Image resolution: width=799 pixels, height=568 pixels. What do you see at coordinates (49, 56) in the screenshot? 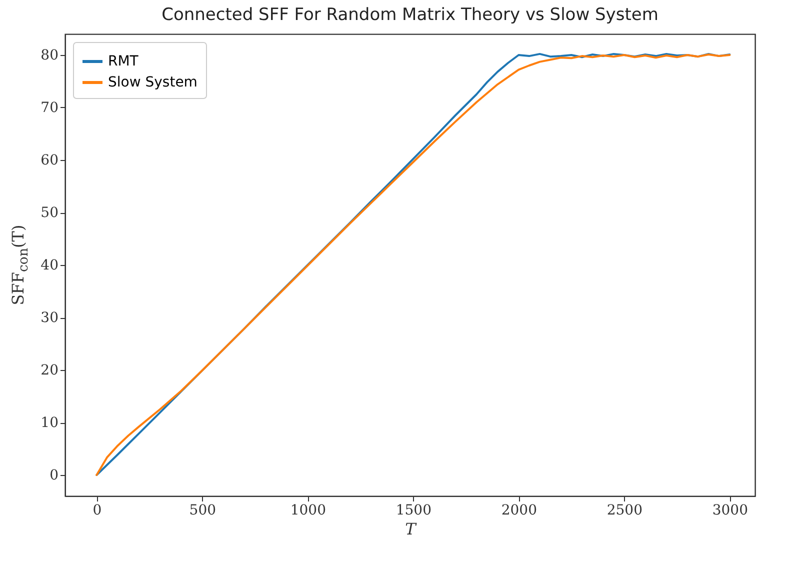
I see `y-tick-label: 80` at bounding box center [49, 56].